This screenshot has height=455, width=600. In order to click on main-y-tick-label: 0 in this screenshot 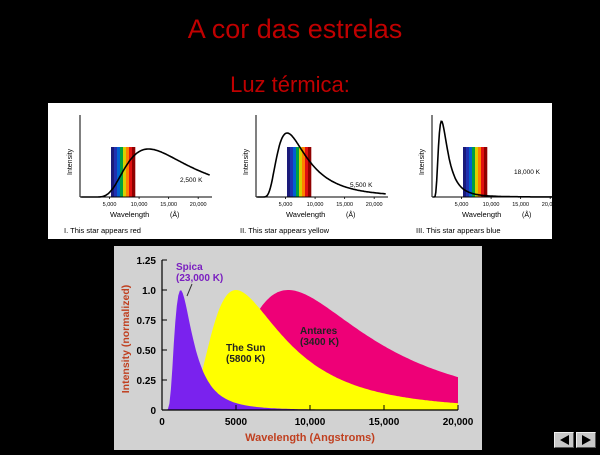, I will do `click(153, 411)`.